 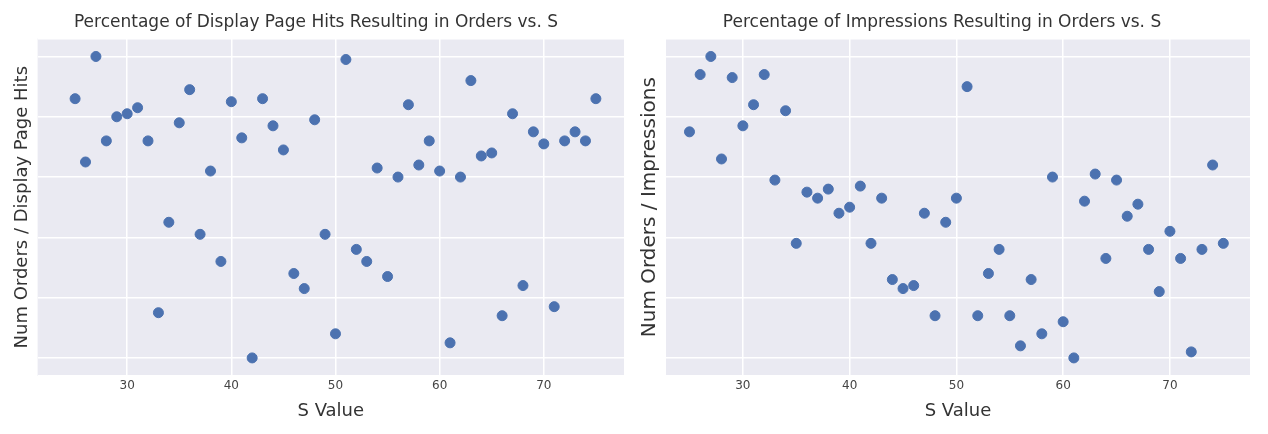 What do you see at coordinates (21, 207) in the screenshot?
I see `y-axis-title: Num Orders / Display Page Hits` at bounding box center [21, 207].